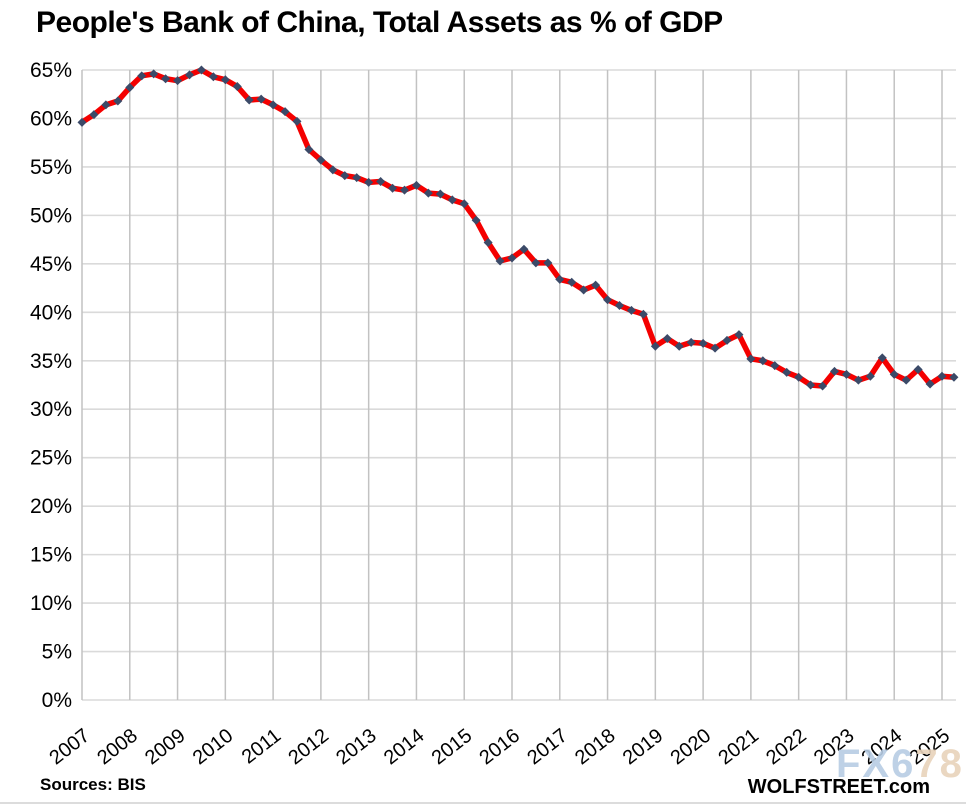 This screenshot has width=966, height=808. I want to click on y-tick-label: 45%, so click(51, 264).